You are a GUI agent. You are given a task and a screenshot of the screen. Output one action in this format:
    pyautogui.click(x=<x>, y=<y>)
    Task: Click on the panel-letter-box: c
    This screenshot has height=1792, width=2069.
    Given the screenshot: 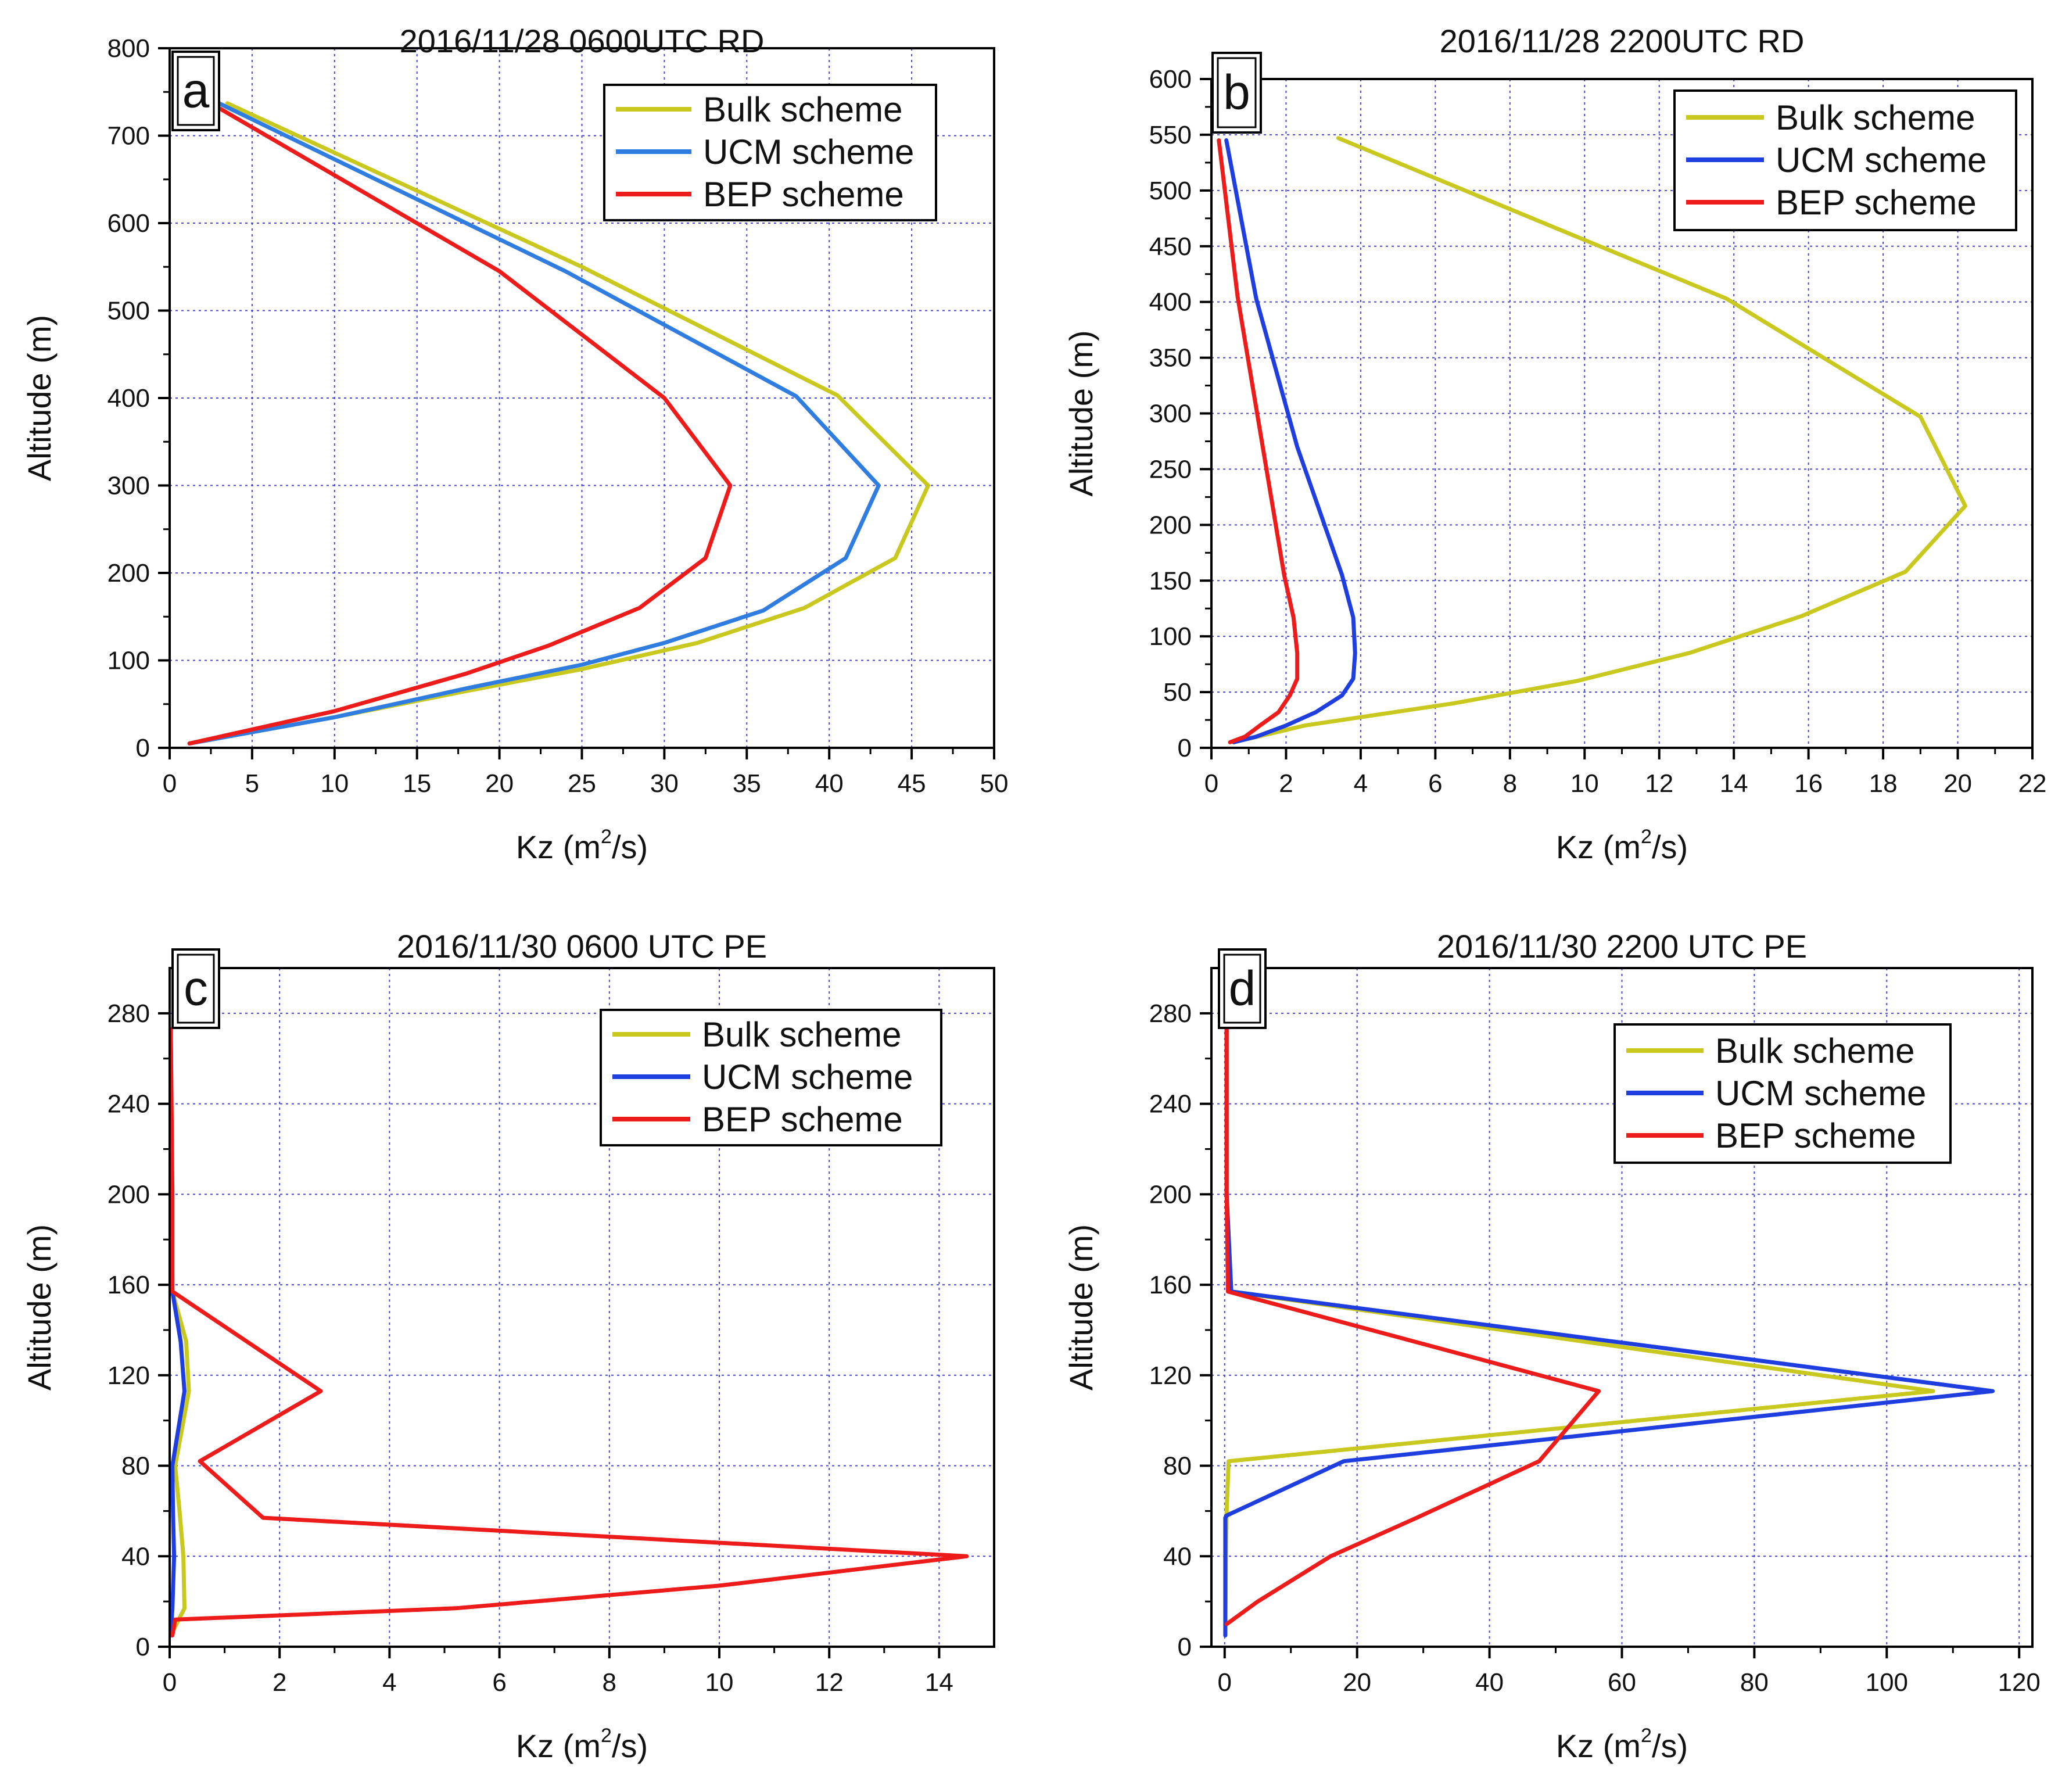 What is the action you would take?
    pyautogui.click(x=195, y=988)
    